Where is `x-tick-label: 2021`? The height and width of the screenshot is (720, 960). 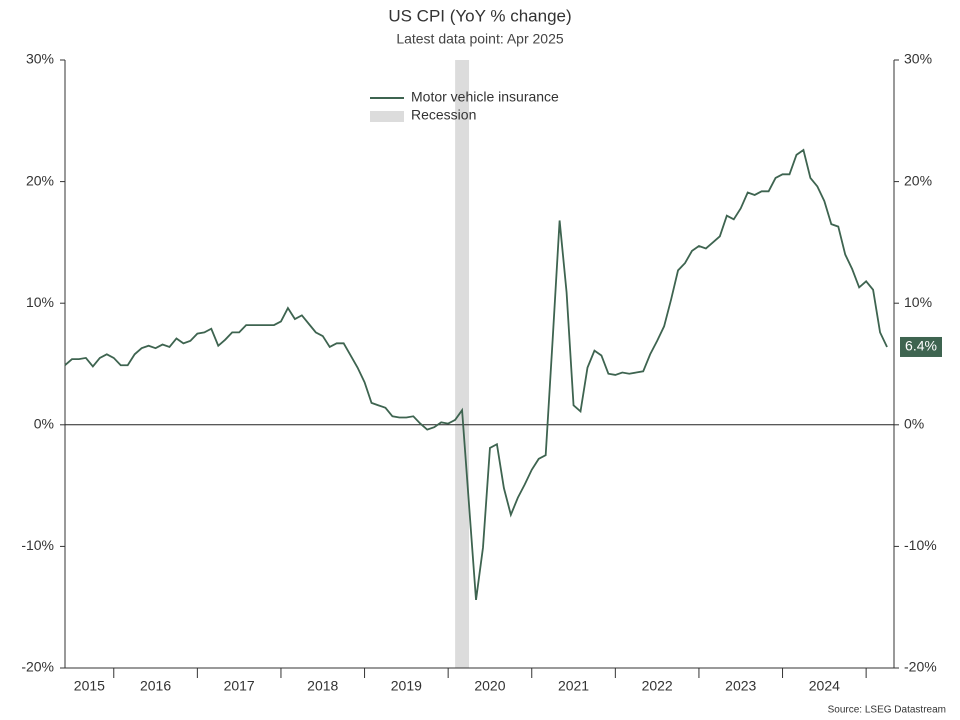 x-tick-label: 2021 is located at coordinates (573, 686).